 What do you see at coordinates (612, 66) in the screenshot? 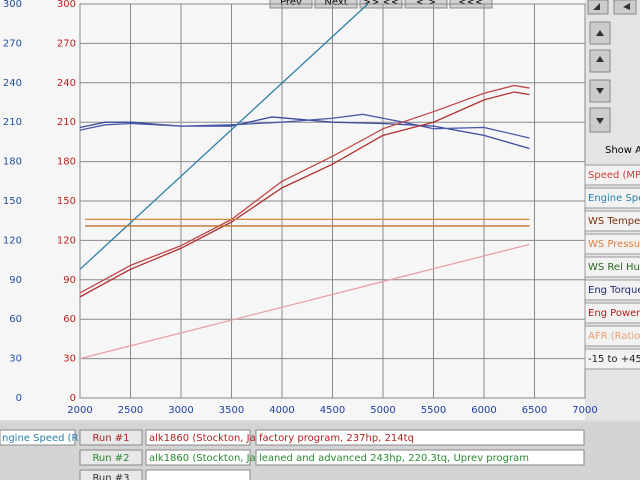
I see `scroll-buttons` at bounding box center [612, 66].